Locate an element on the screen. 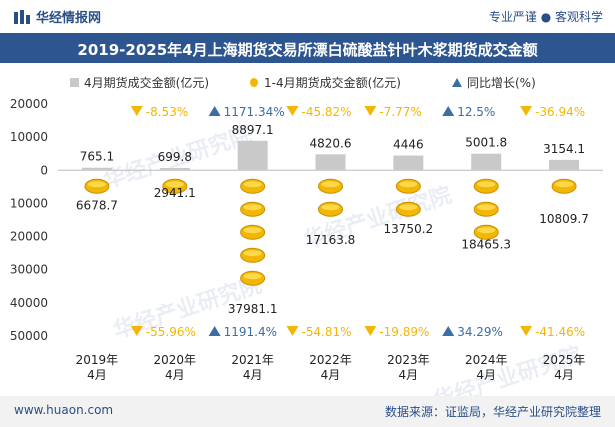 Image resolution: width=615 pixels, height=427 pixels. monthly-value-label: 8897.1 is located at coordinates (253, 130).